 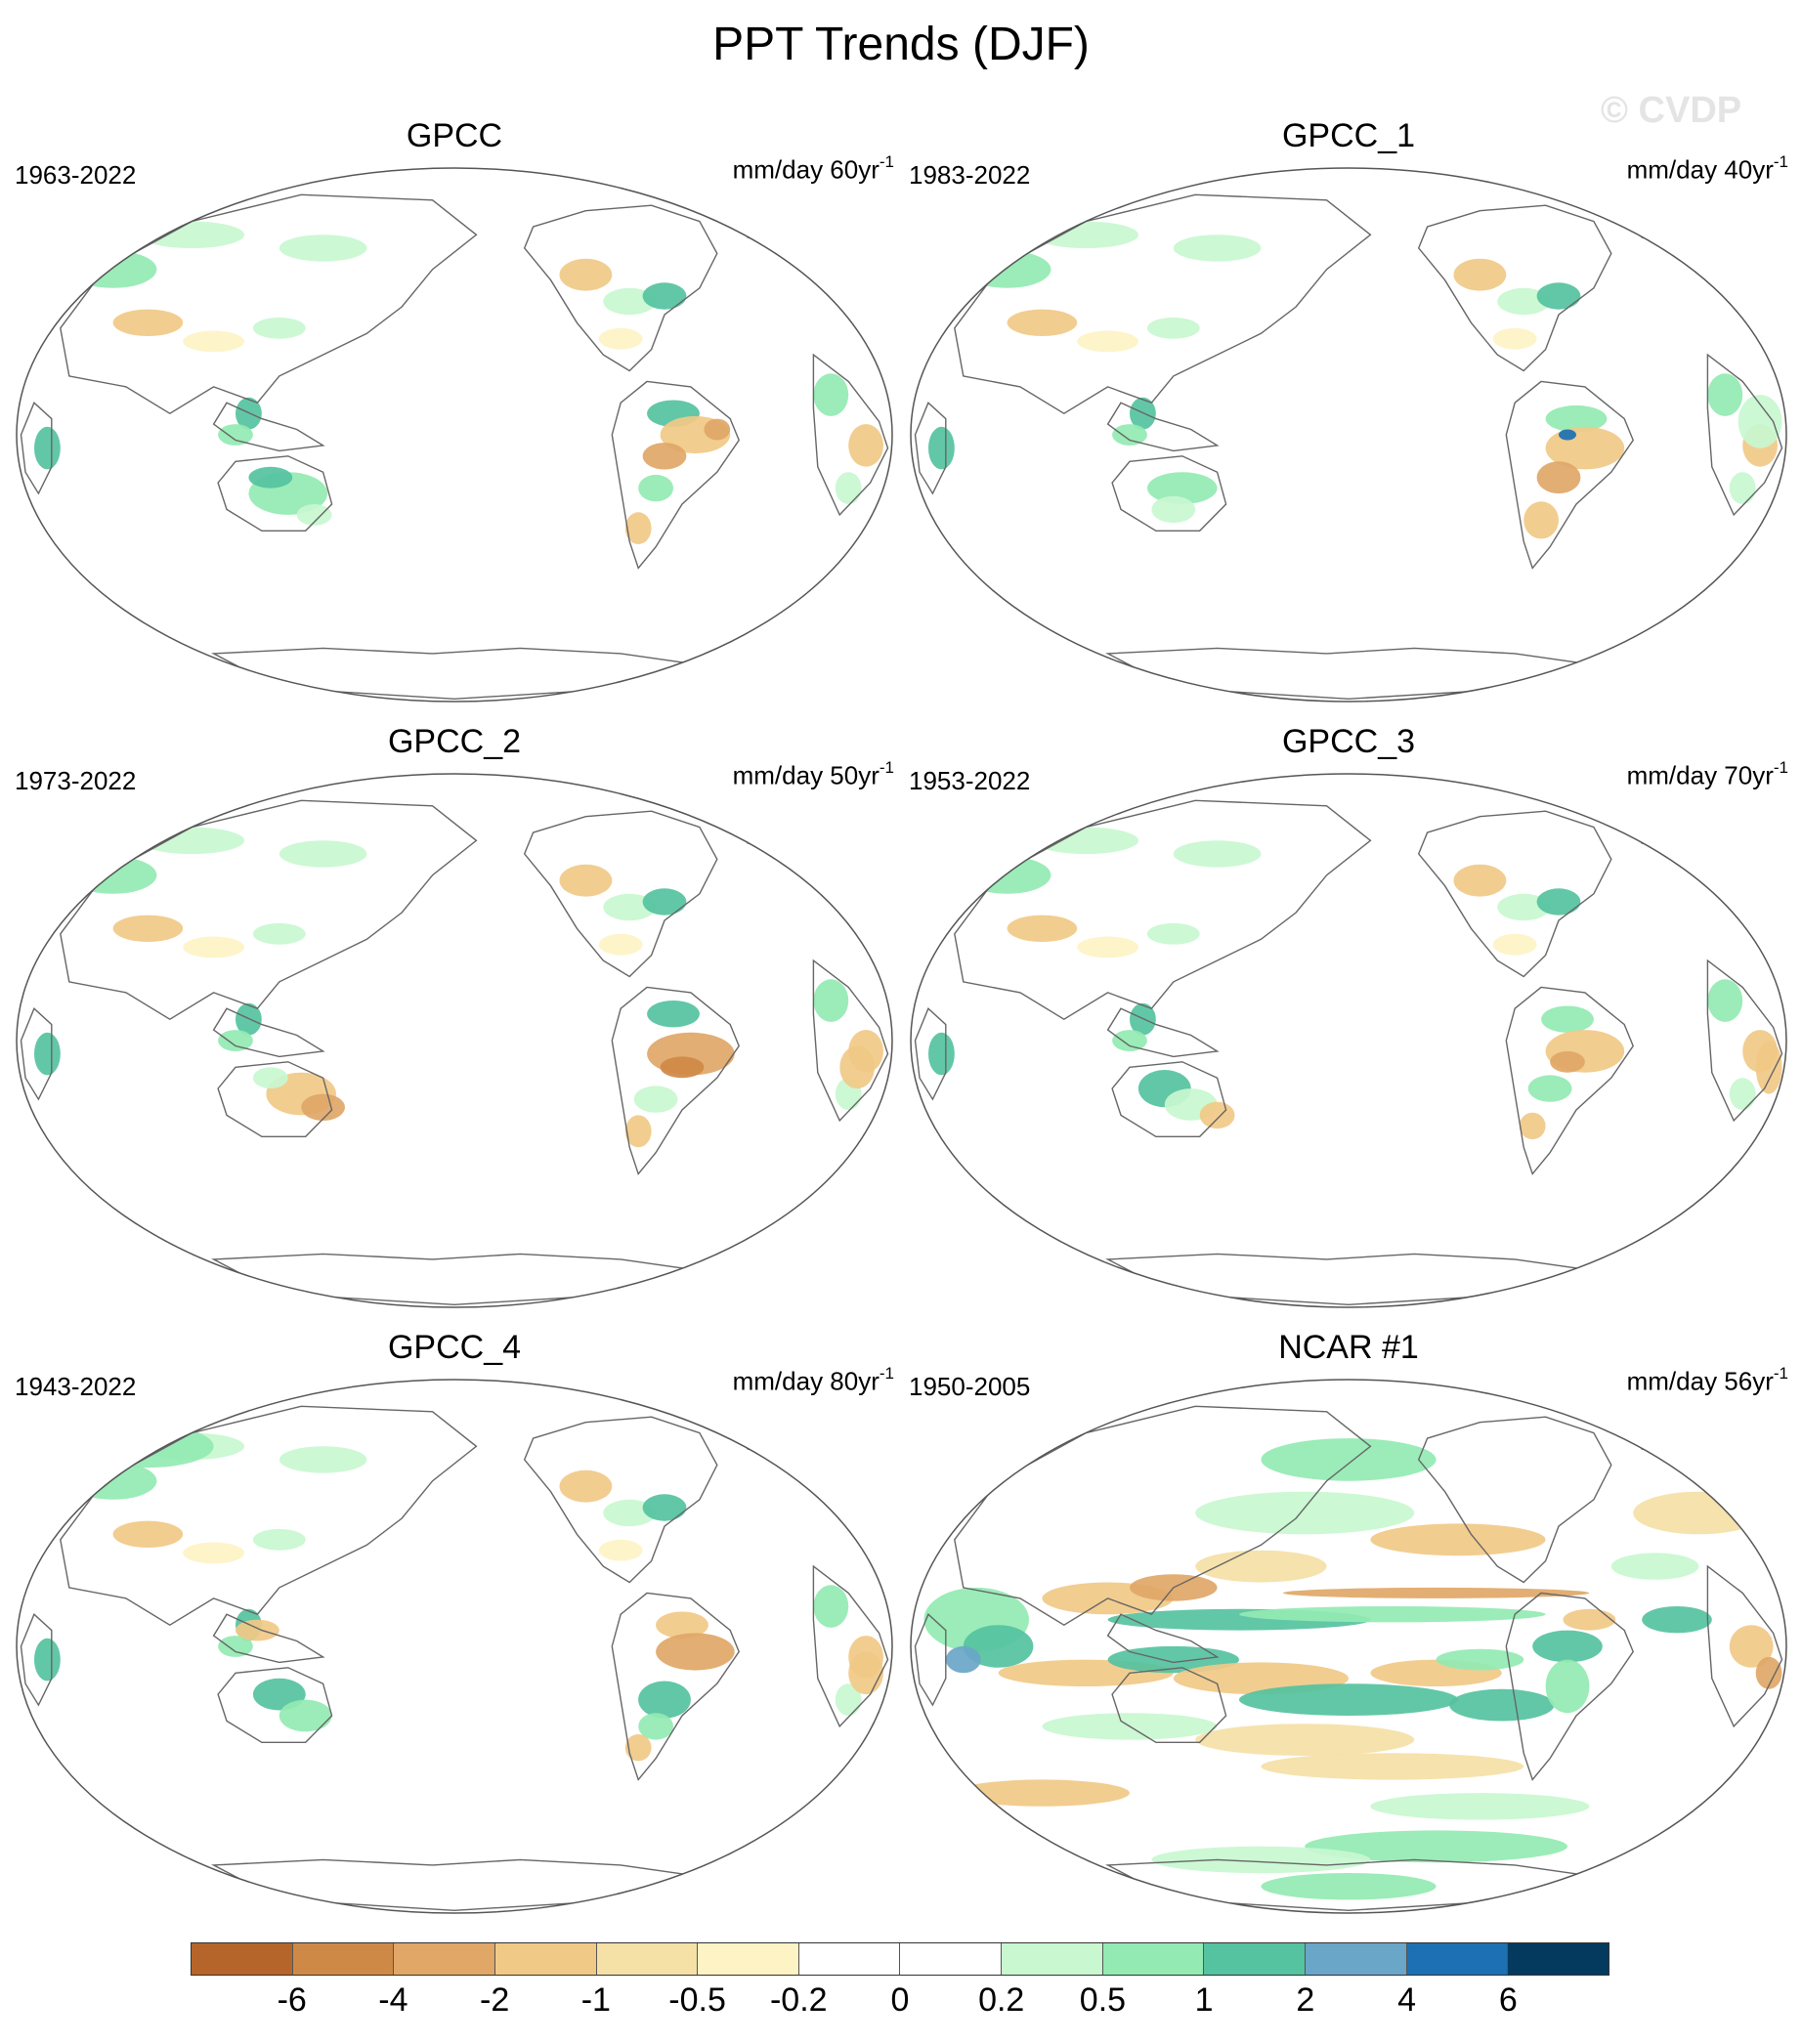 I want to click on map-panel: GPCC_4 1943-2022 mm/day 80yr-1, so click(x=454, y=1622).